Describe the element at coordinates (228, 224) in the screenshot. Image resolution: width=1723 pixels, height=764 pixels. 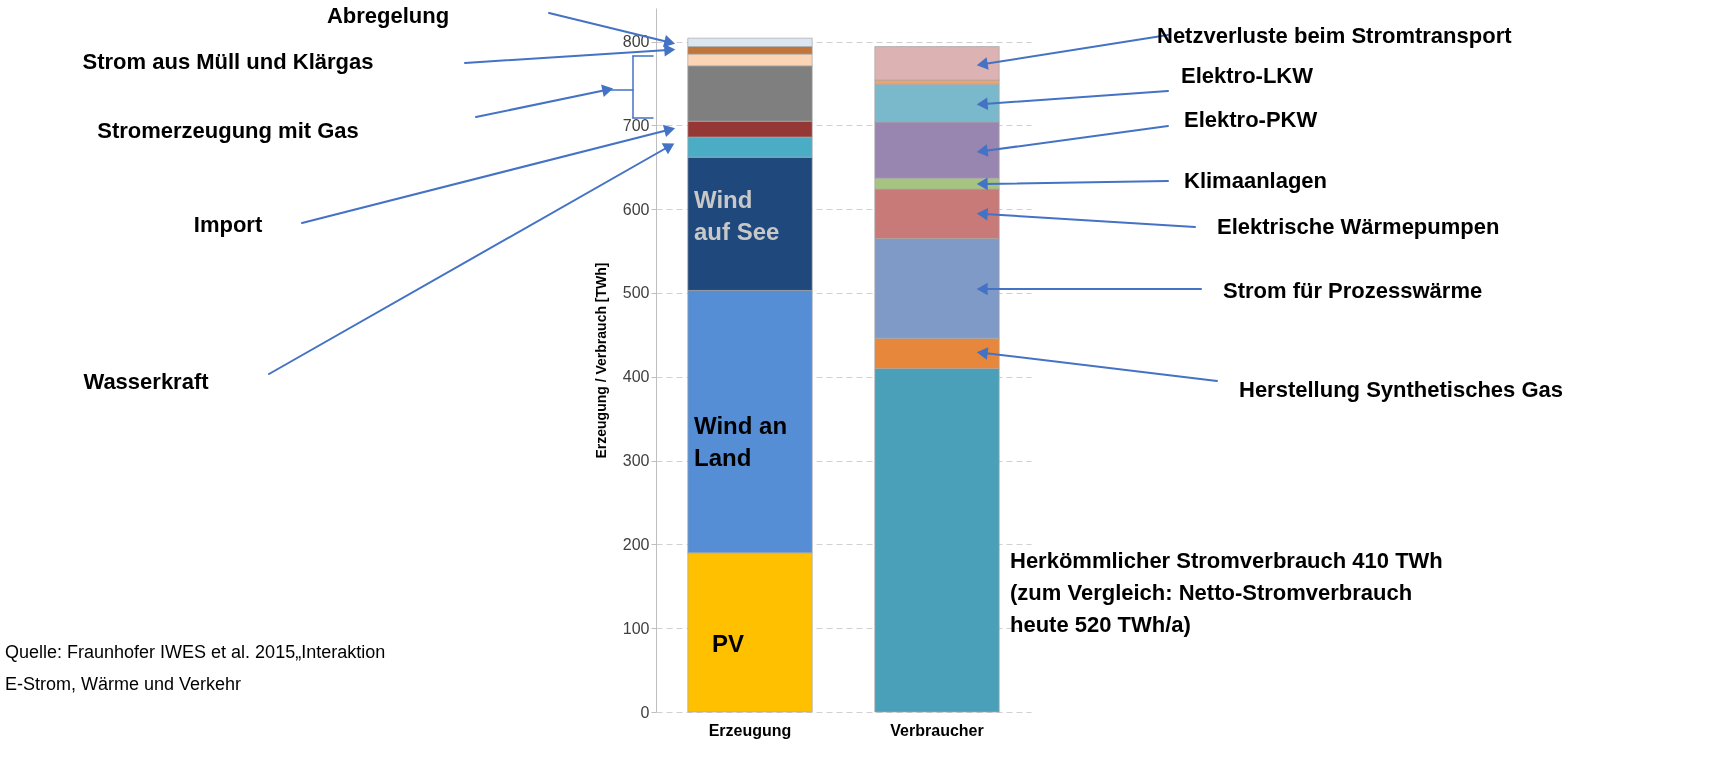
I see `text: Import` at that location.